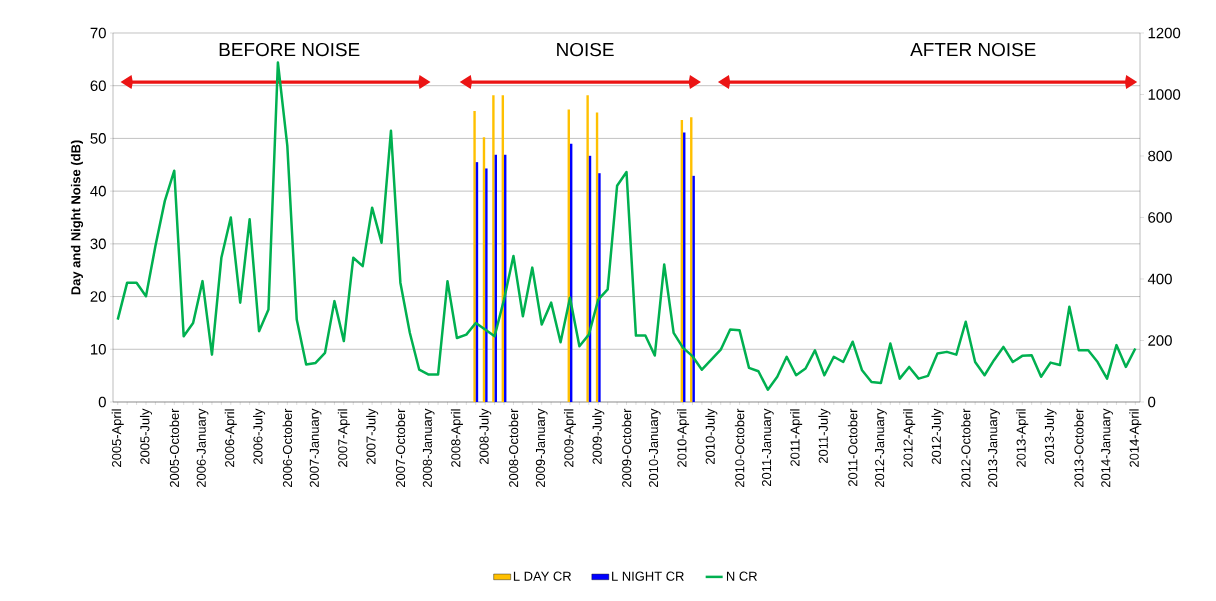 This screenshot has height=601, width=1216. Describe the element at coordinates (881, 448) in the screenshot. I see `x-tick-label: 2012-January` at that location.